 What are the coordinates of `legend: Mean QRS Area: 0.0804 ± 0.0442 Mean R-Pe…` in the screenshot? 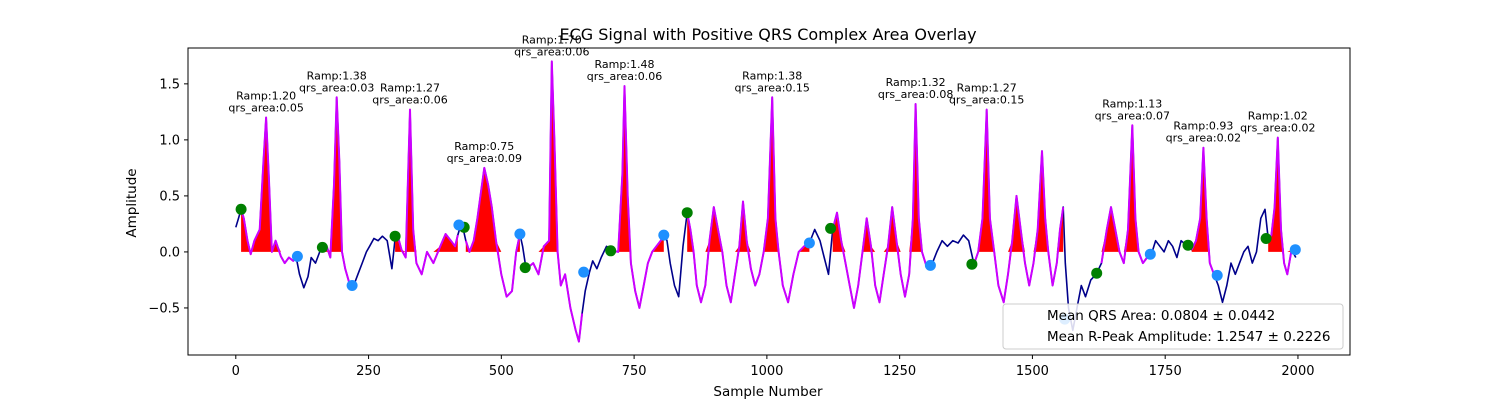 It's located at (1173, 326).